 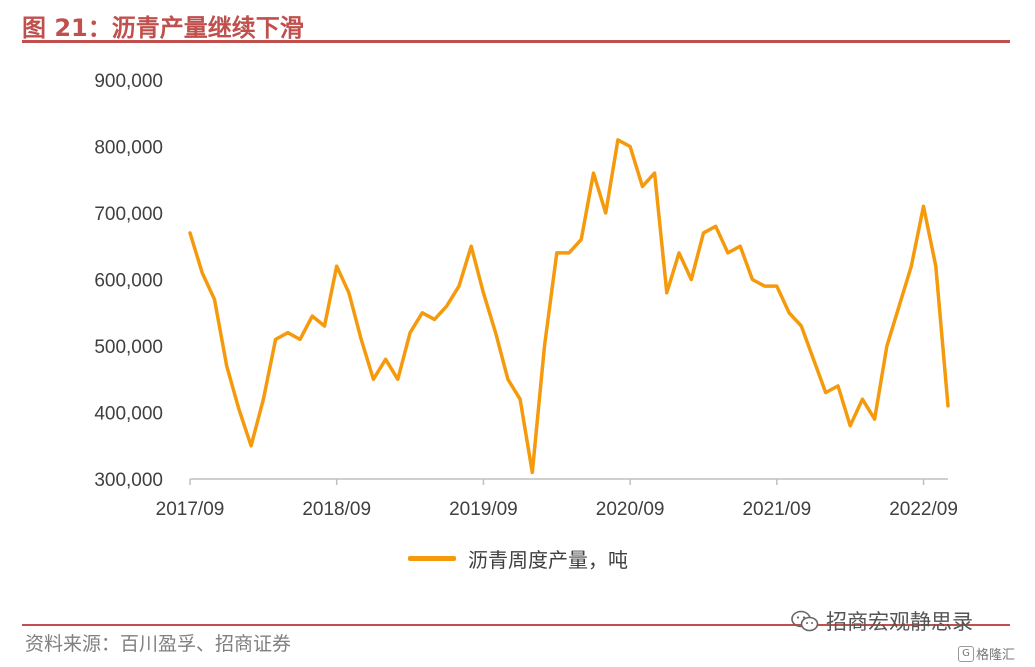 I want to click on corner-logo: G 格隆汇, so click(x=986, y=653).